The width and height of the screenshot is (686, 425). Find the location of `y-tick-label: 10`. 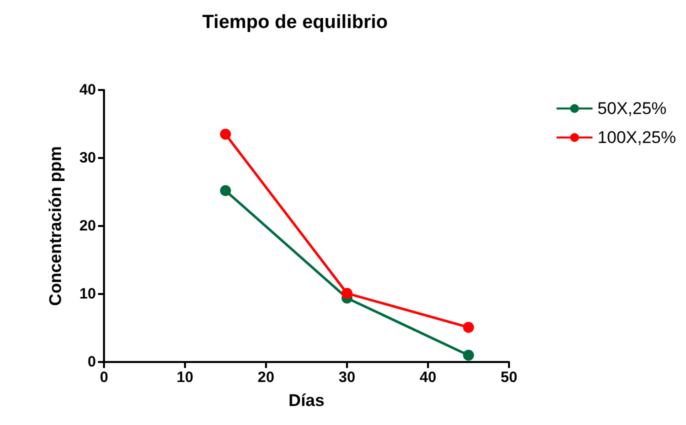

y-tick-label: 10 is located at coordinates (87, 294).